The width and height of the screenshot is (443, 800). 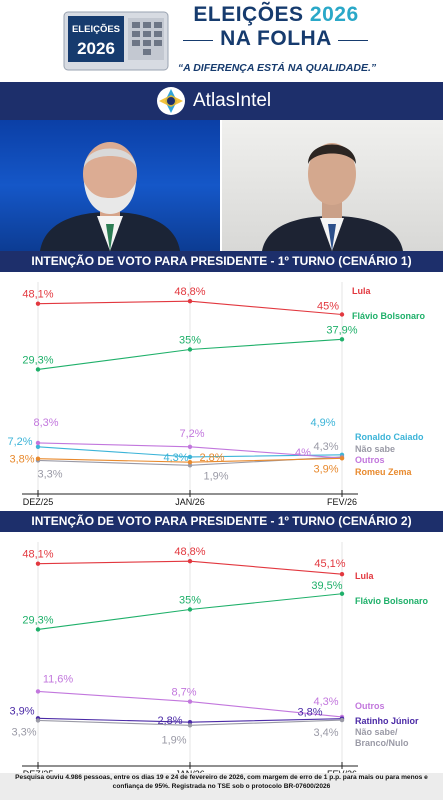 What do you see at coordinates (96, 29) in the screenshot?
I see `badge-top: ELEIÇÕES` at bounding box center [96, 29].